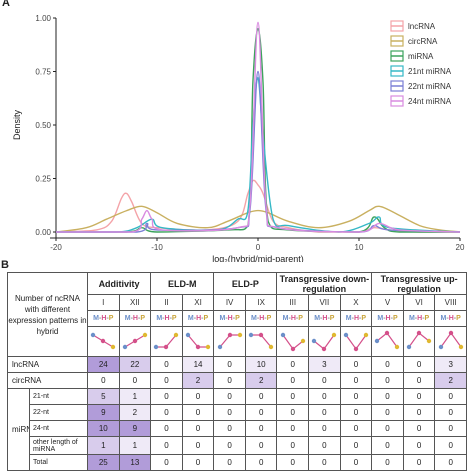 The image size is (474, 474). Describe the element at coordinates (135, 318) in the screenshot. I see `mhp-label-xii: M-H-P` at that location.